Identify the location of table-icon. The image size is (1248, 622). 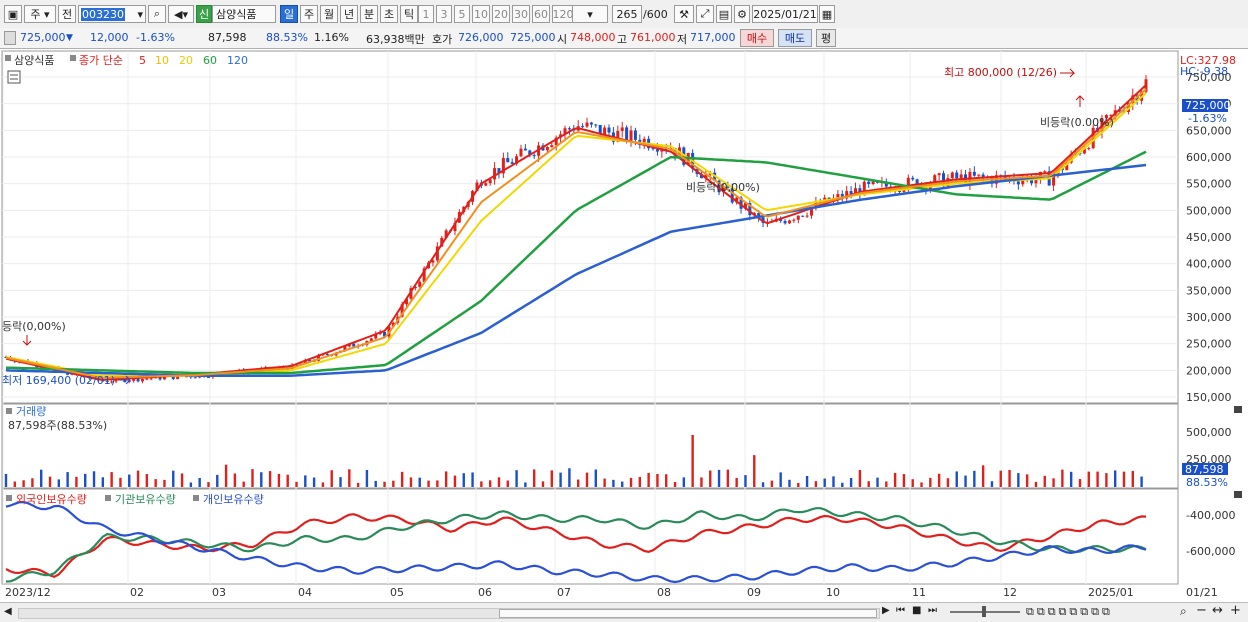
(14, 77).